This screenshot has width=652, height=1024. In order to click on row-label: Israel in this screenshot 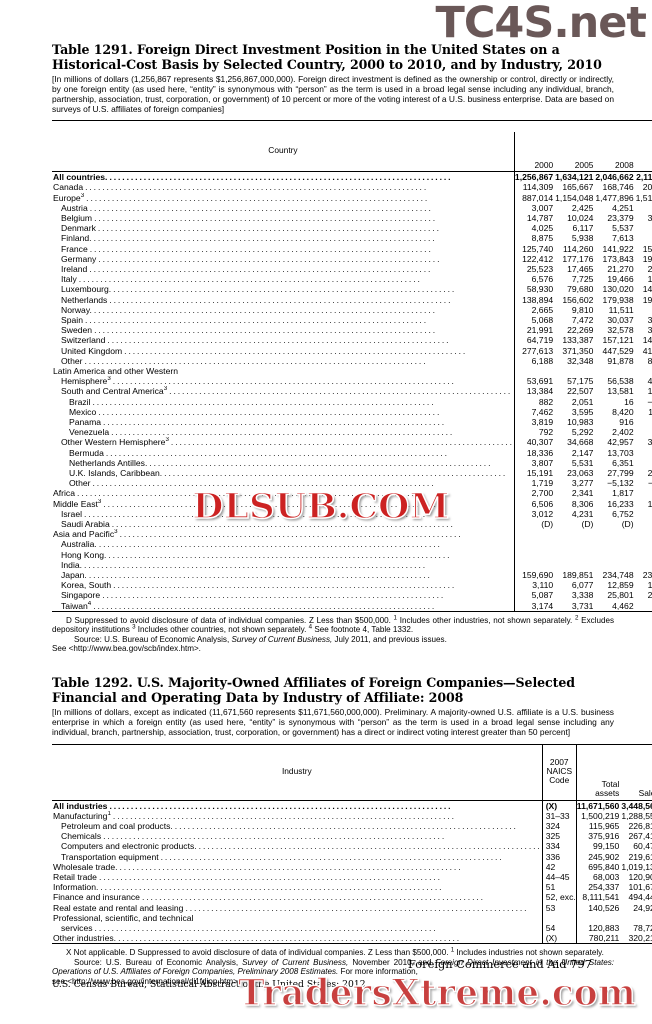, I will do `click(72, 513)`.